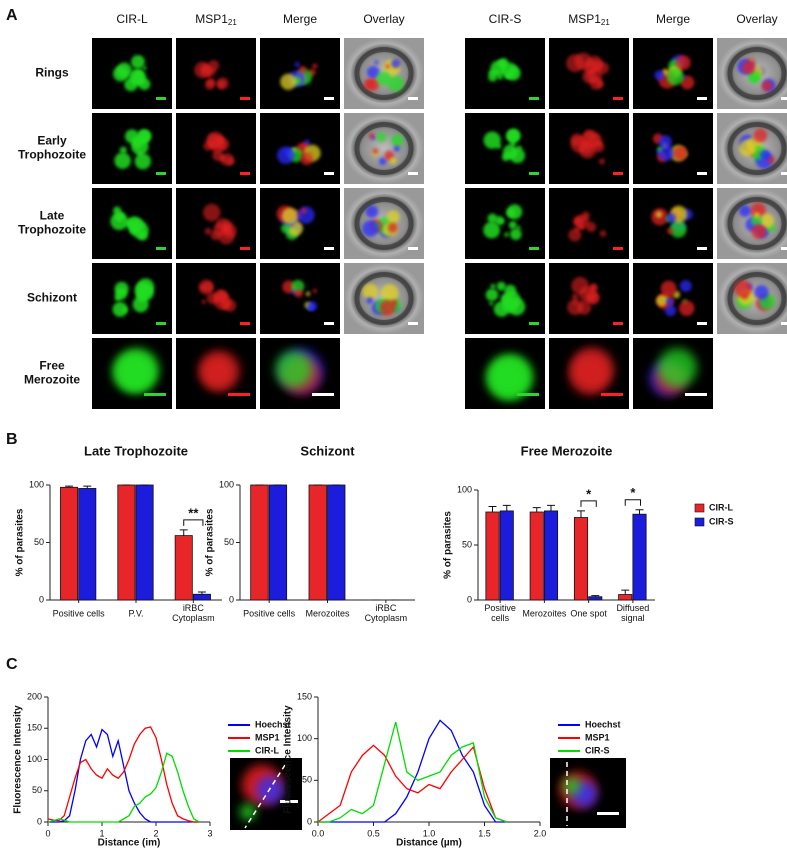 The image size is (787, 853). What do you see at coordinates (193, 512) in the screenshot?
I see `significance-label: **` at bounding box center [193, 512].